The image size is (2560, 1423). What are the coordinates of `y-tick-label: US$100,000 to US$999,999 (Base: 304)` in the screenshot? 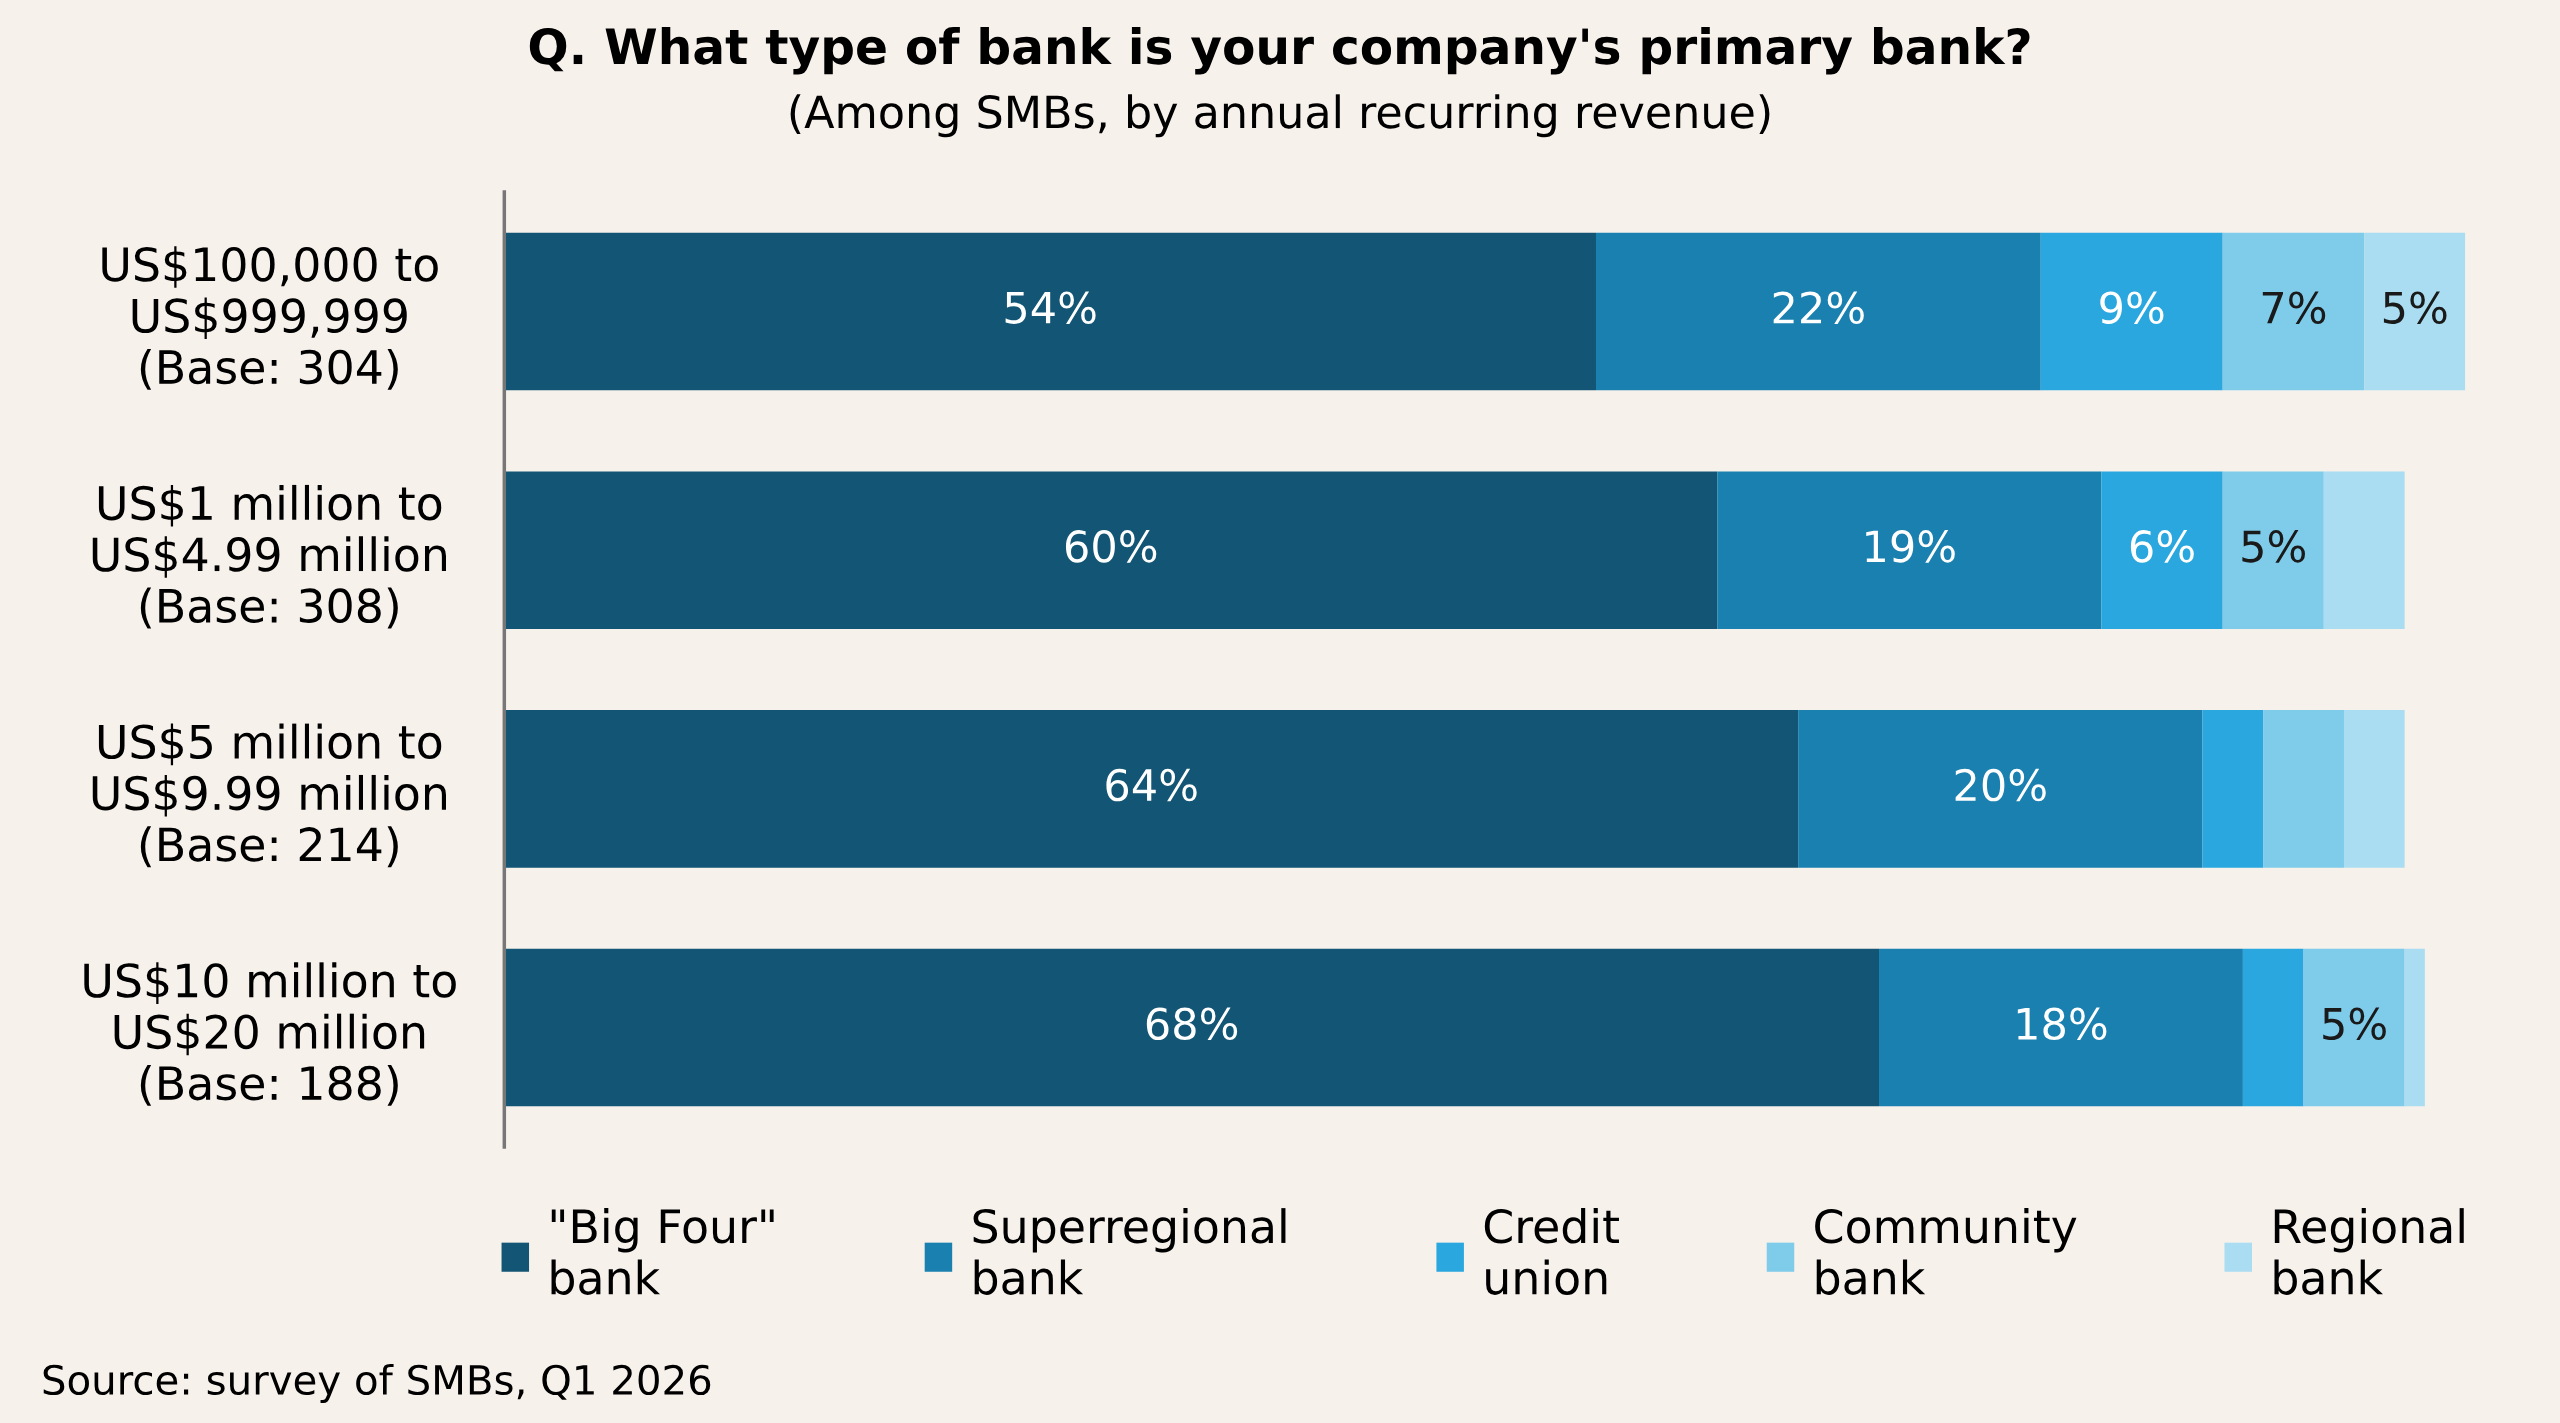 It's located at (270, 318).